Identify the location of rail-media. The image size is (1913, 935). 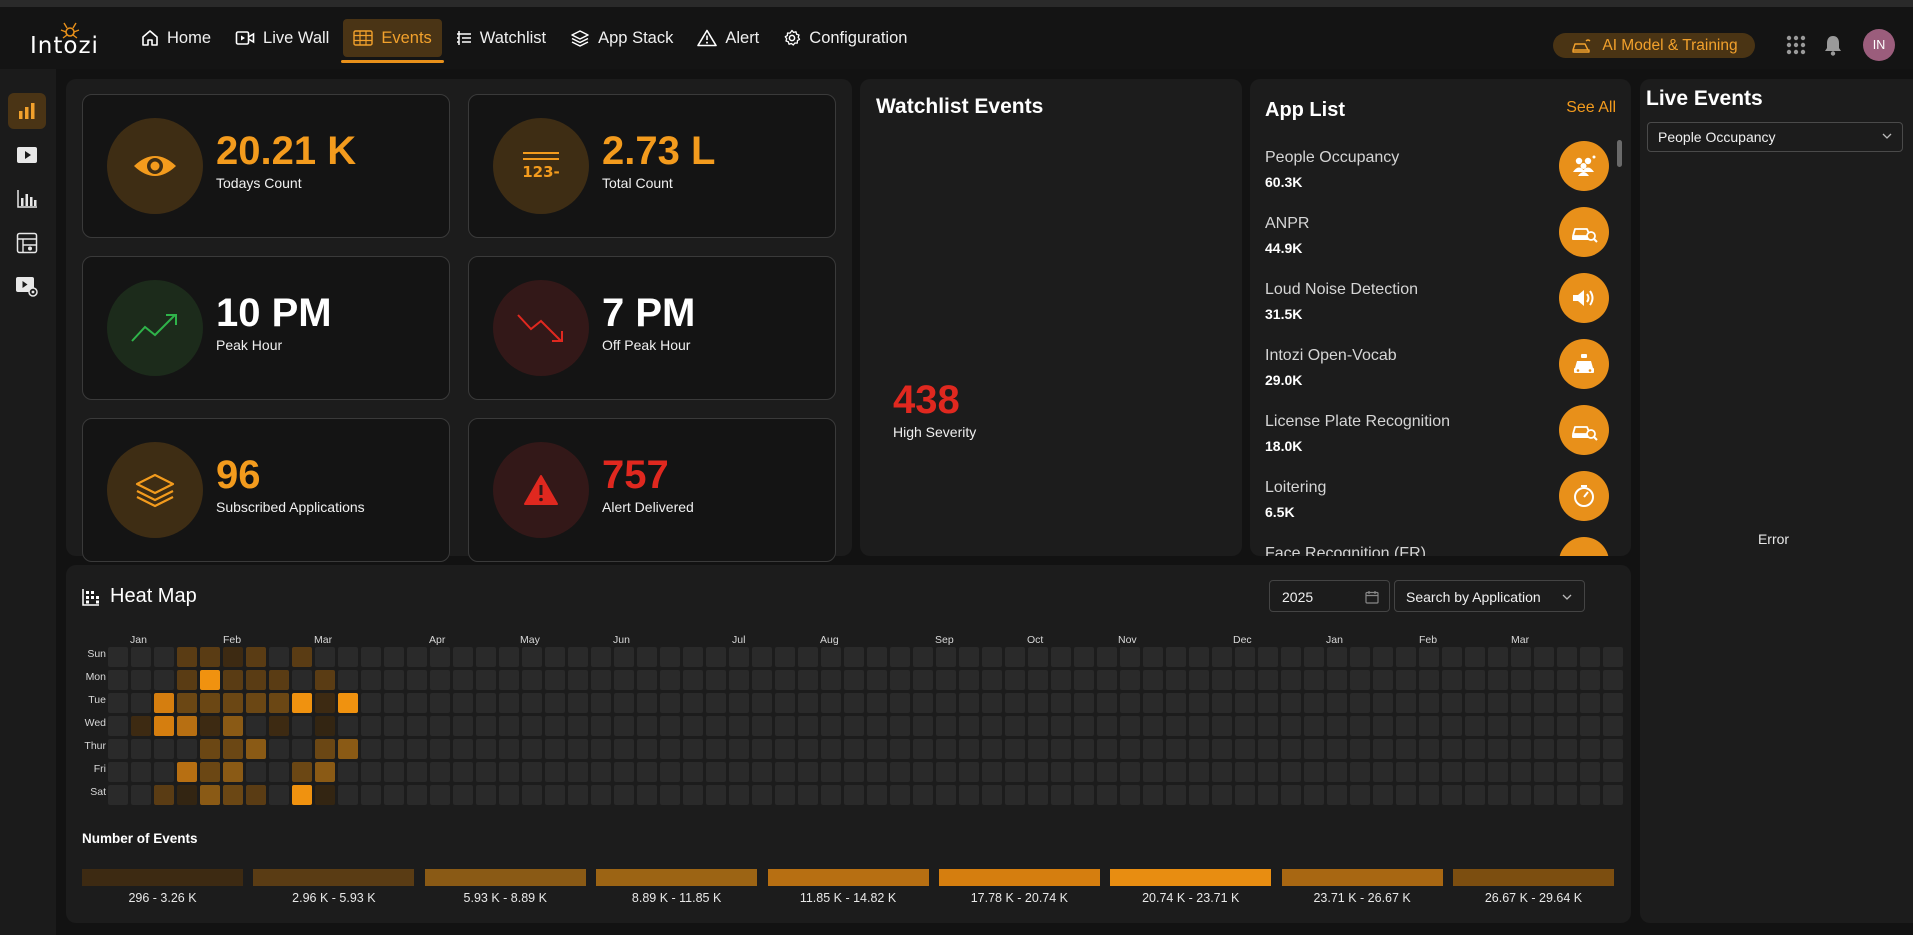
(27, 287).